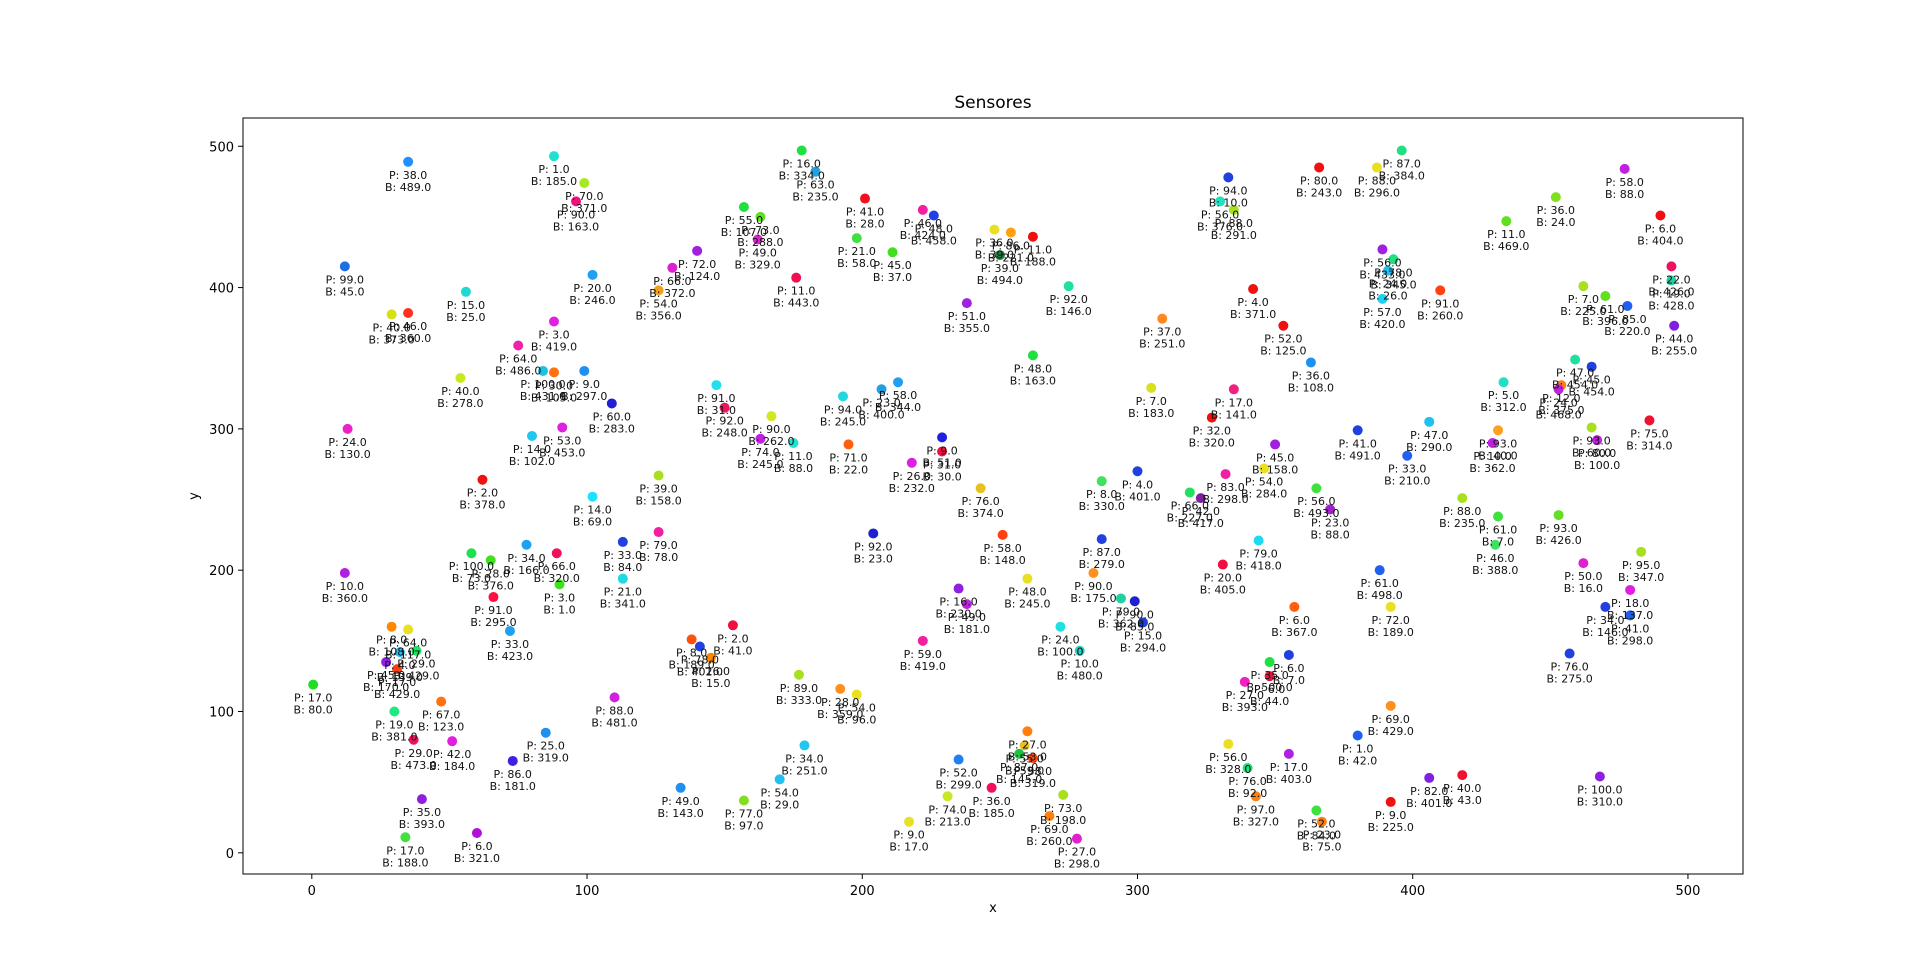 The image size is (1920, 967). What do you see at coordinates (1605, 315) in the screenshot?
I see `sensor-label: P: 61.0 B: 396.0` at bounding box center [1605, 315].